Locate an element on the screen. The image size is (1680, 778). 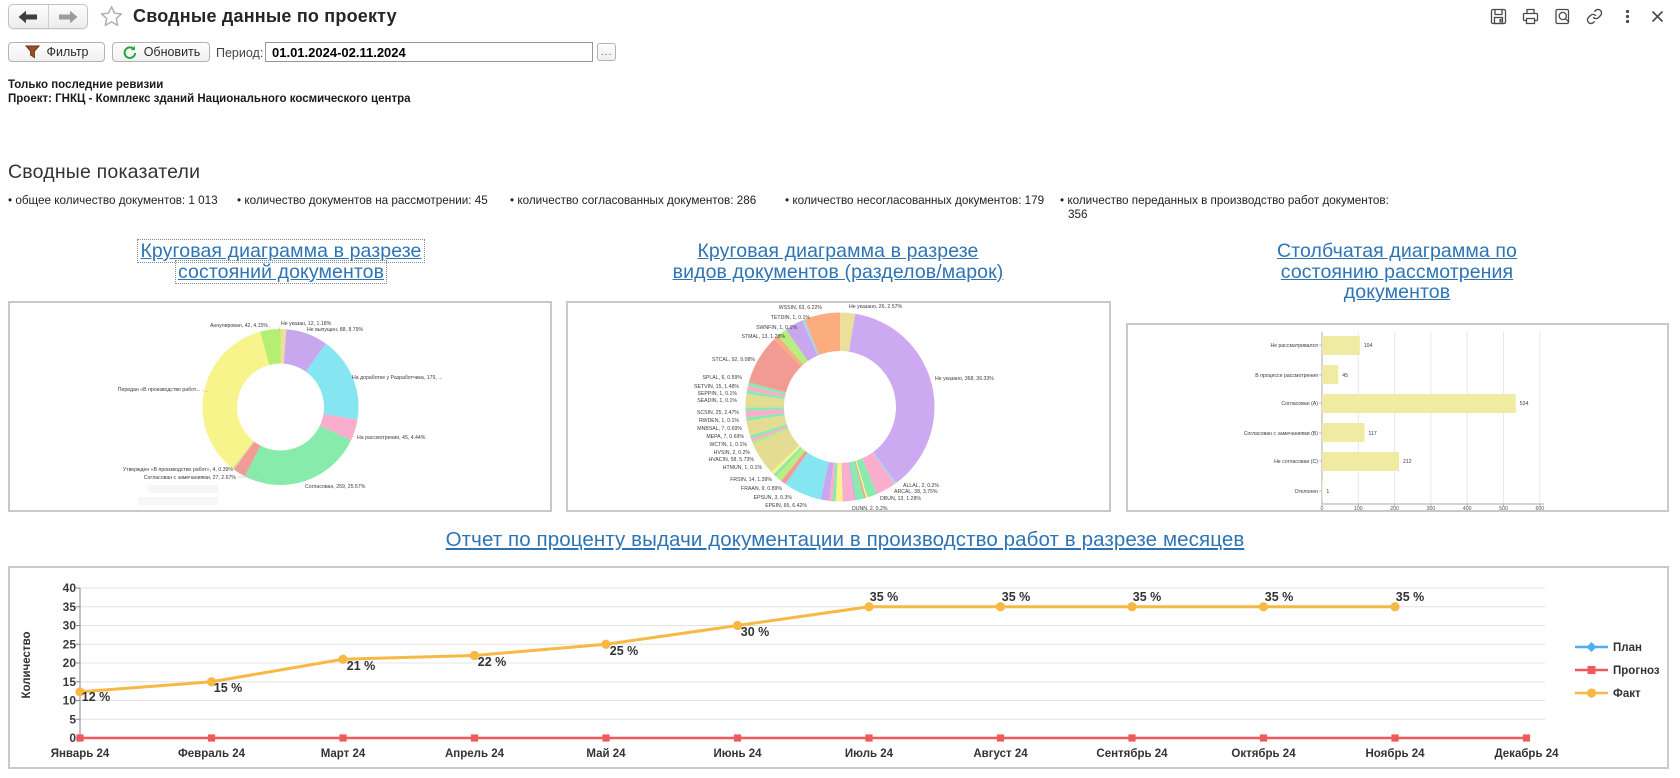
svg-text: MEPA, 7, 0.69% is located at coordinates (725, 437).